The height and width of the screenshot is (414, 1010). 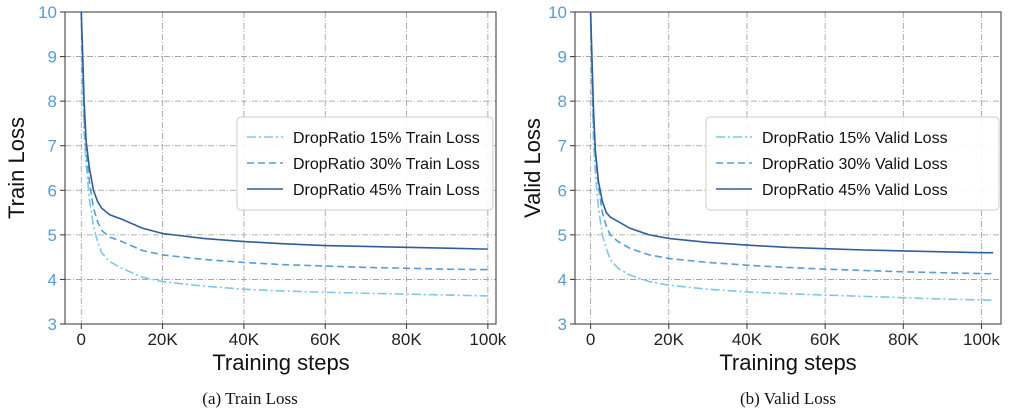 What do you see at coordinates (855, 164) in the screenshot?
I see `legend-label: DropRatio 30% Valid Loss` at bounding box center [855, 164].